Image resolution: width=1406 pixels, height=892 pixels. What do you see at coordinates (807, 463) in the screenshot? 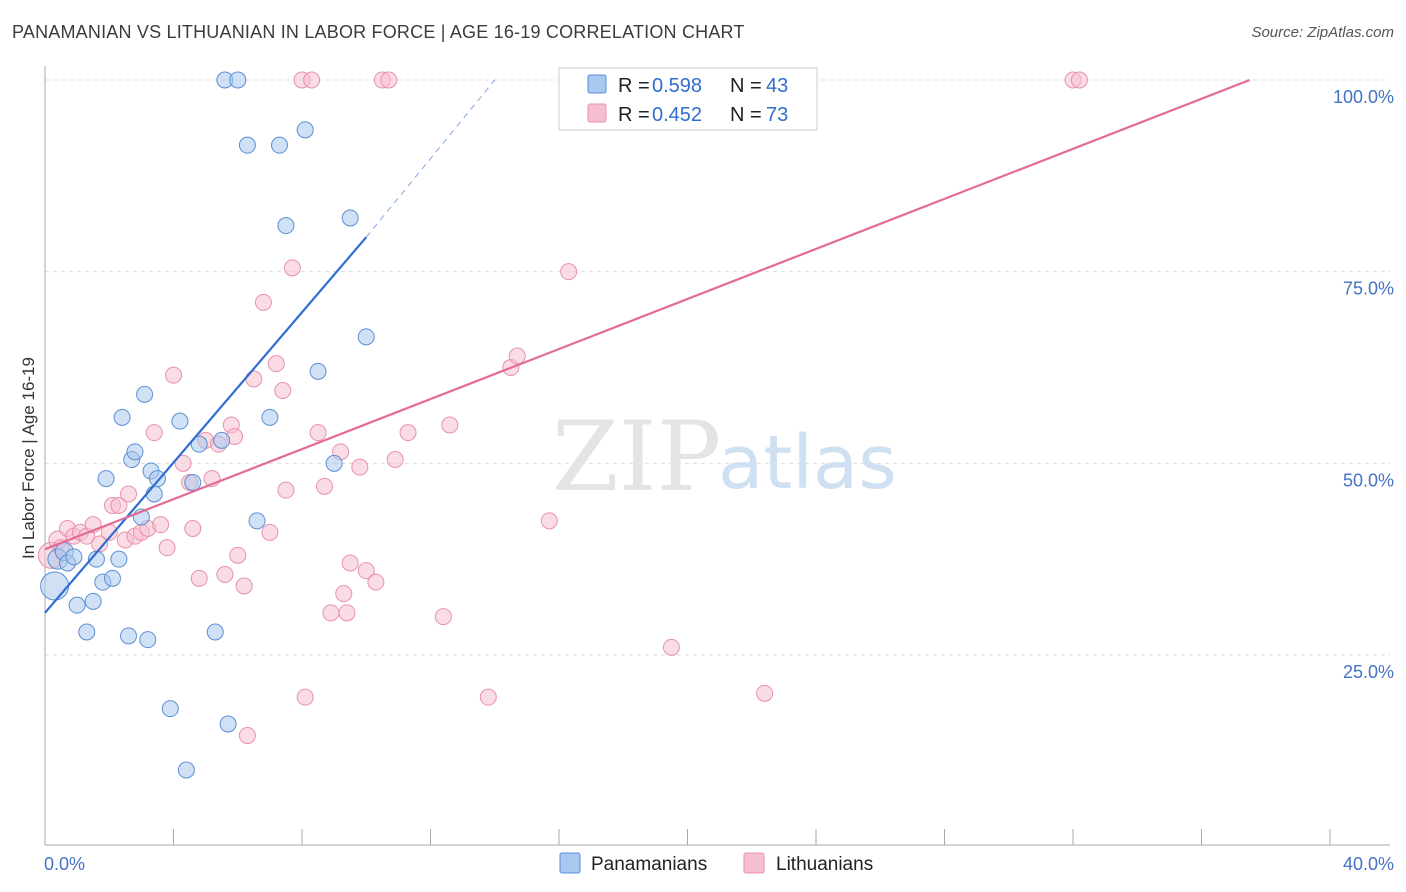
I see `watermark-atlas: atlas` at bounding box center [807, 463].